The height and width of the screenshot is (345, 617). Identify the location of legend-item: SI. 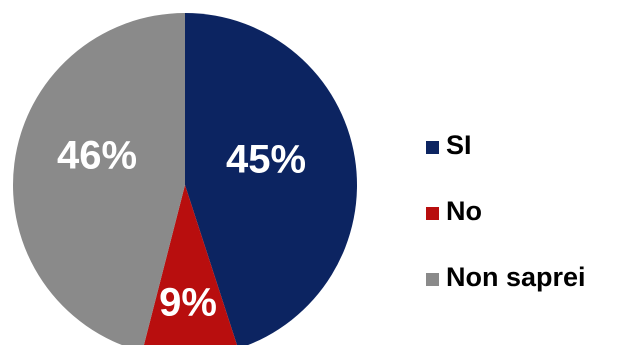
(449, 145).